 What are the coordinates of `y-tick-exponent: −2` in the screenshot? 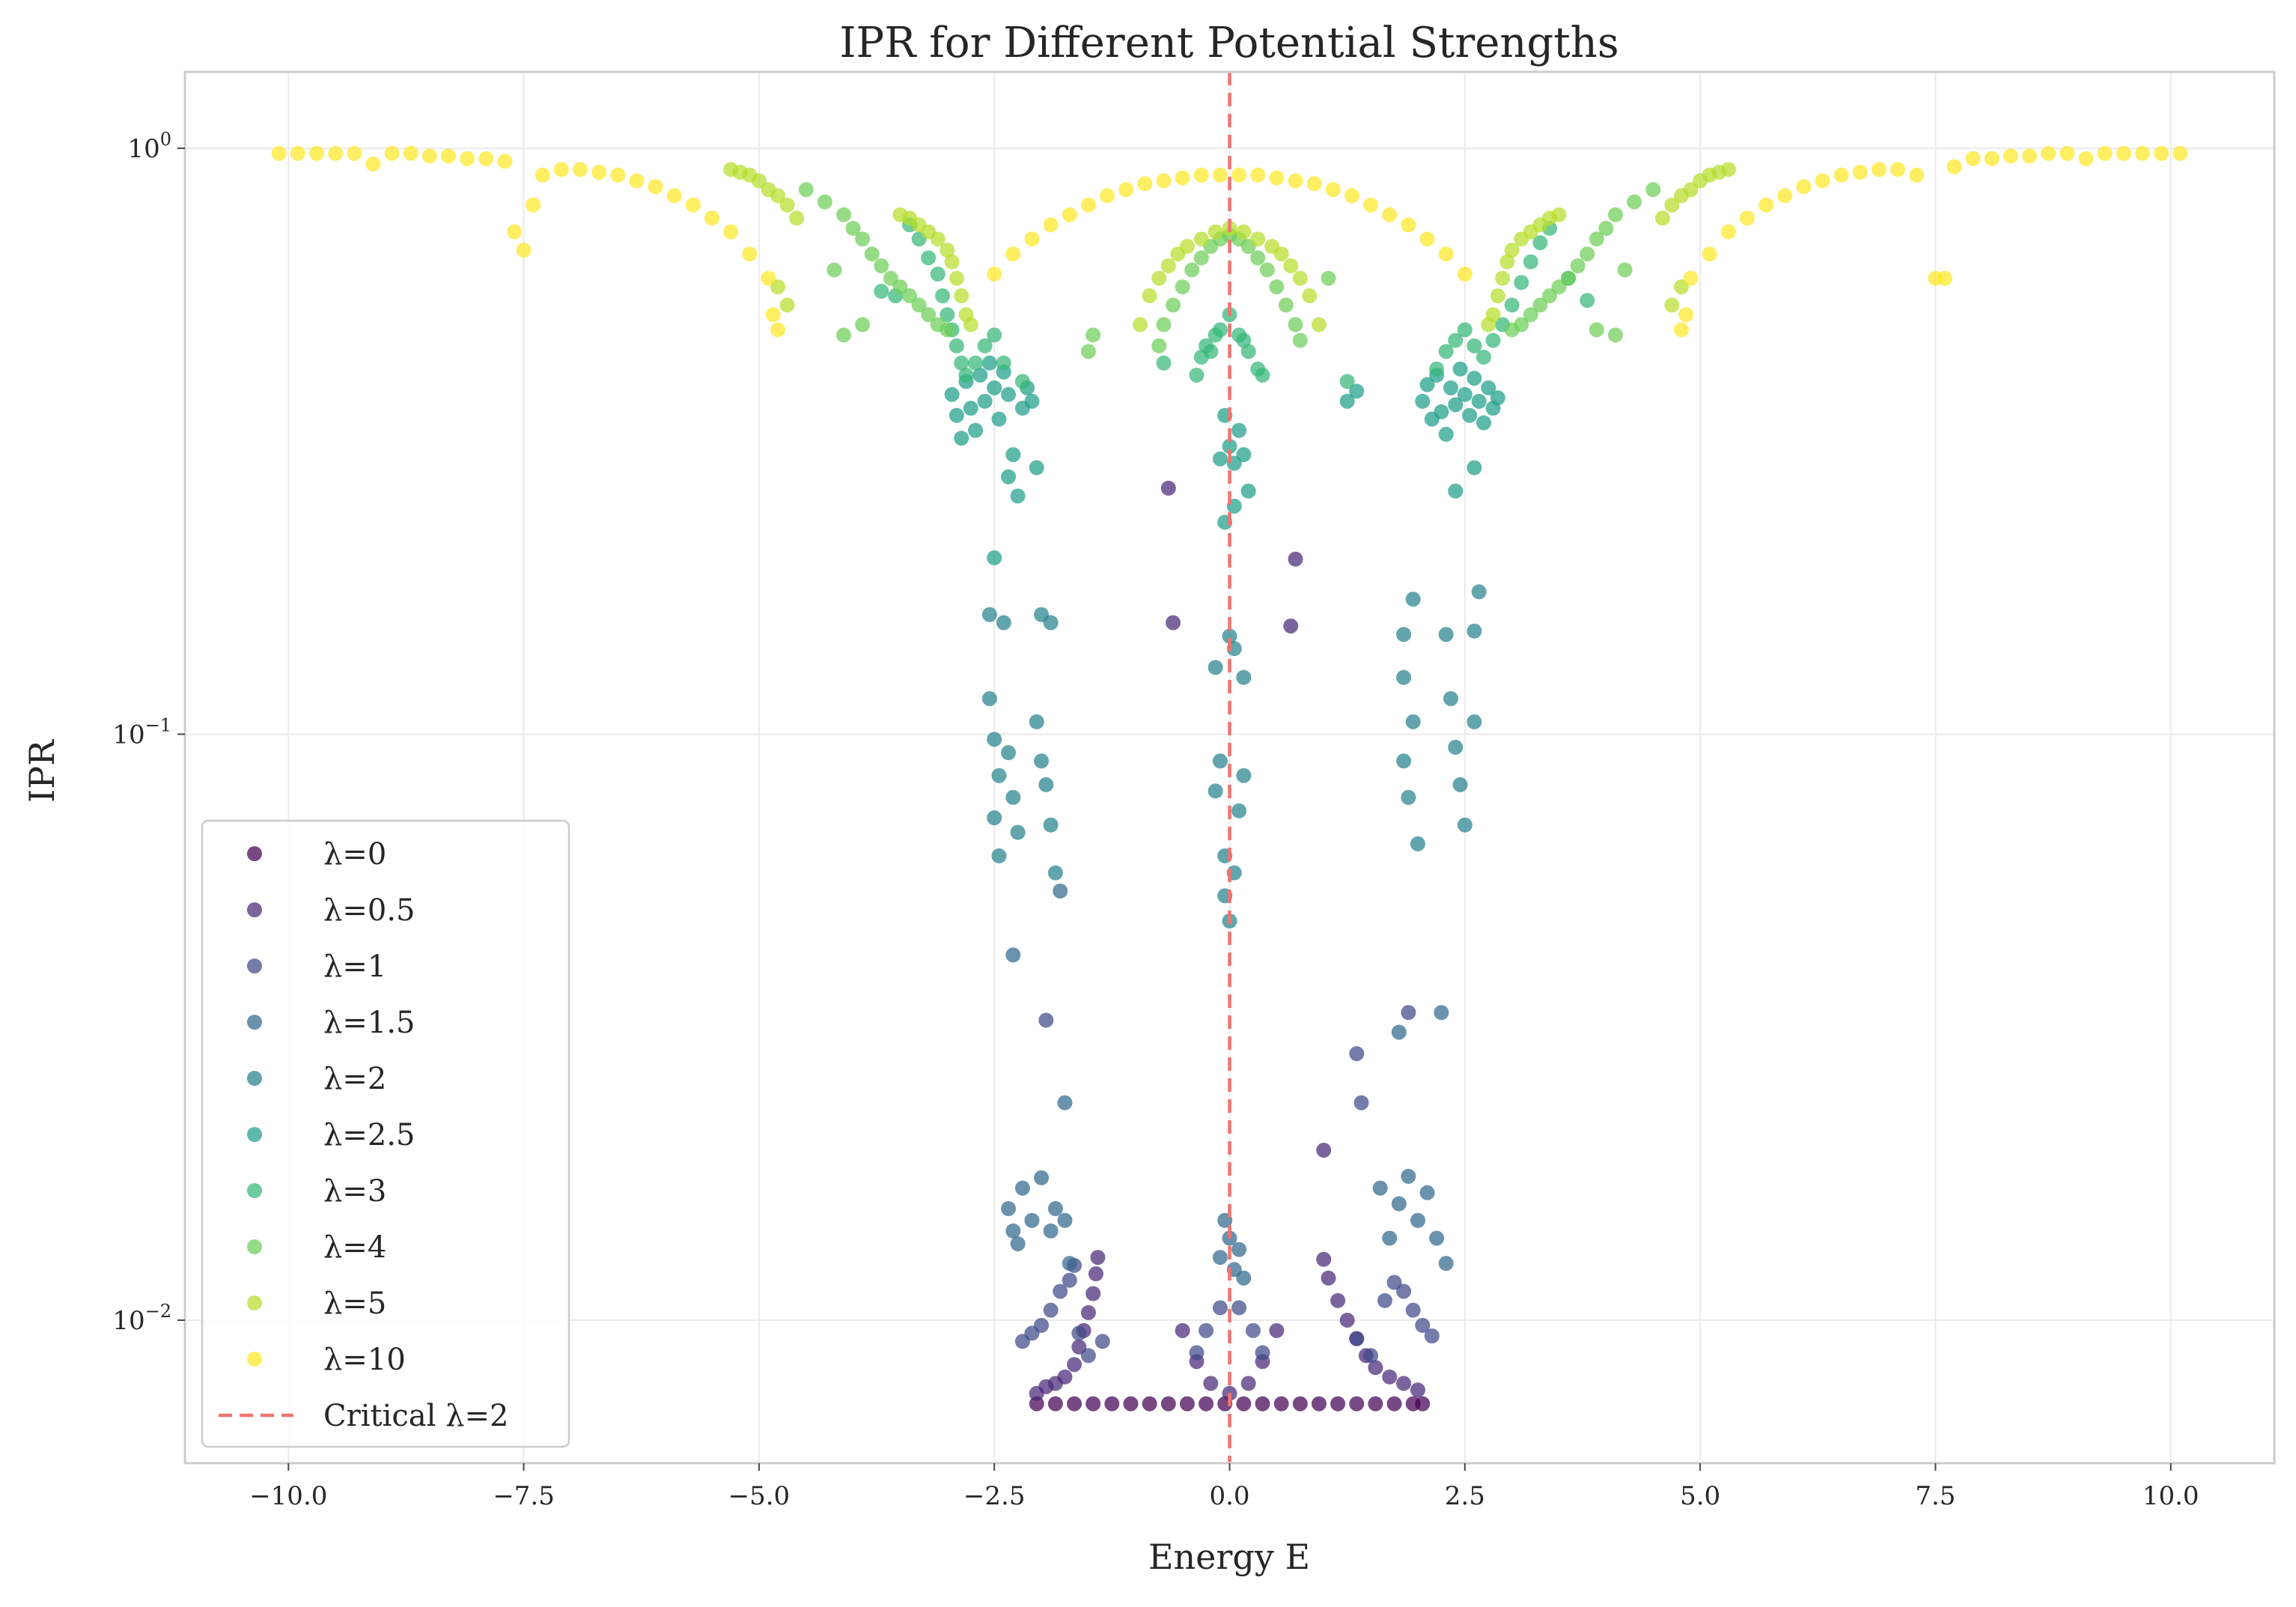 It's located at (158, 1311).